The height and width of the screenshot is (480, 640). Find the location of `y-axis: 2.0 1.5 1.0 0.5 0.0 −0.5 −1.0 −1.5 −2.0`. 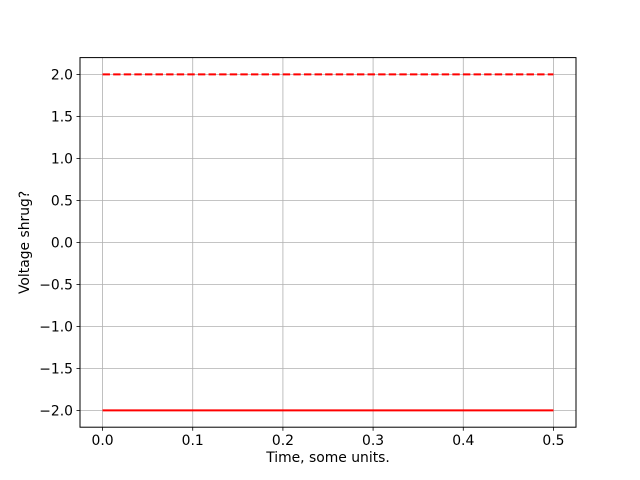

y-axis: 2.0 1.5 1.0 0.5 0.0 −0.5 −1.0 −1.5 −2.0 is located at coordinates (59, 243).